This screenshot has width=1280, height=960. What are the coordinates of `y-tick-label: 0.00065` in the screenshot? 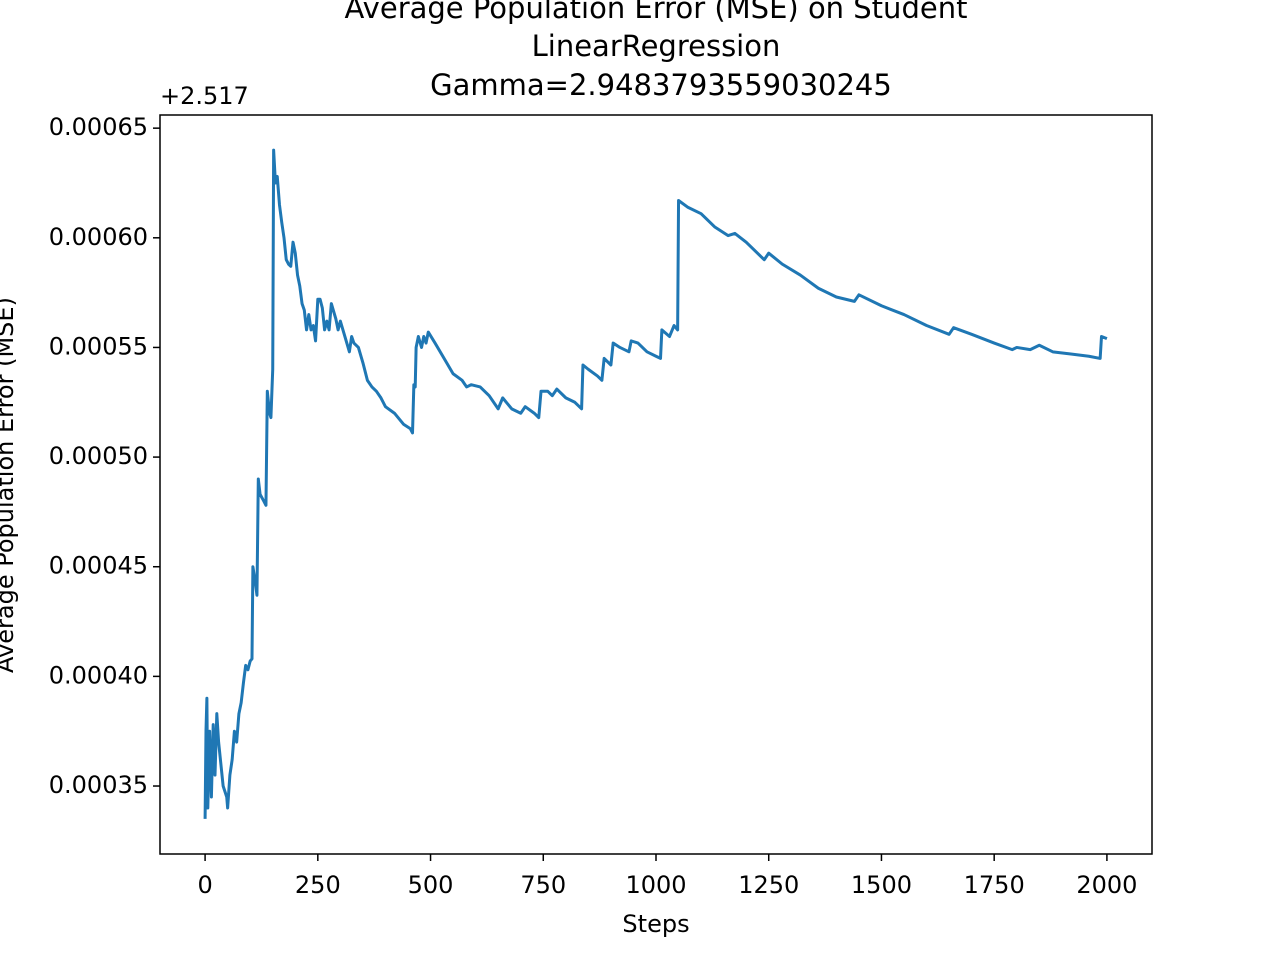 It's located at (98, 127).